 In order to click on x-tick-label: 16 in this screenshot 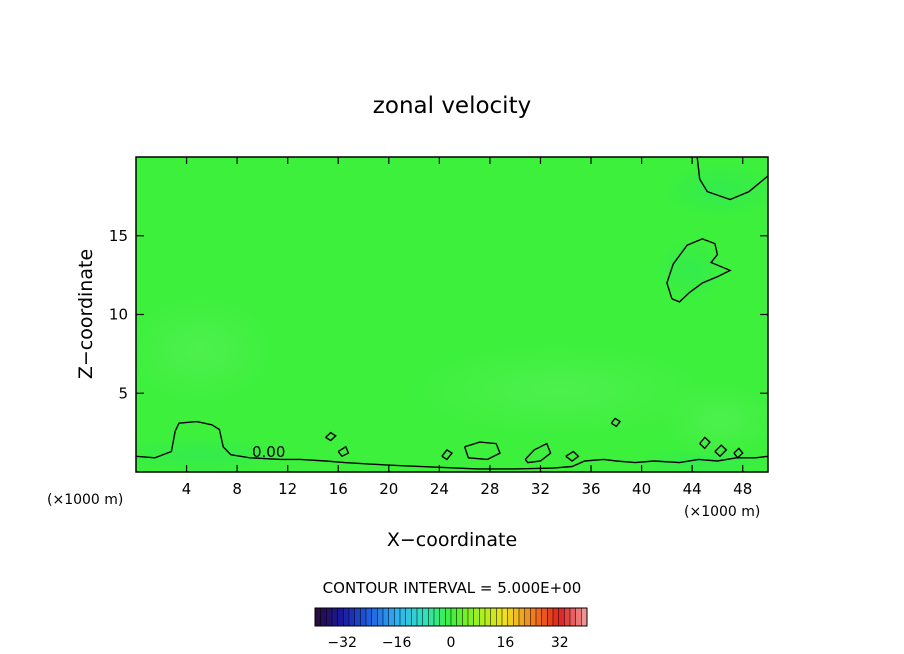, I will do `click(338, 489)`.